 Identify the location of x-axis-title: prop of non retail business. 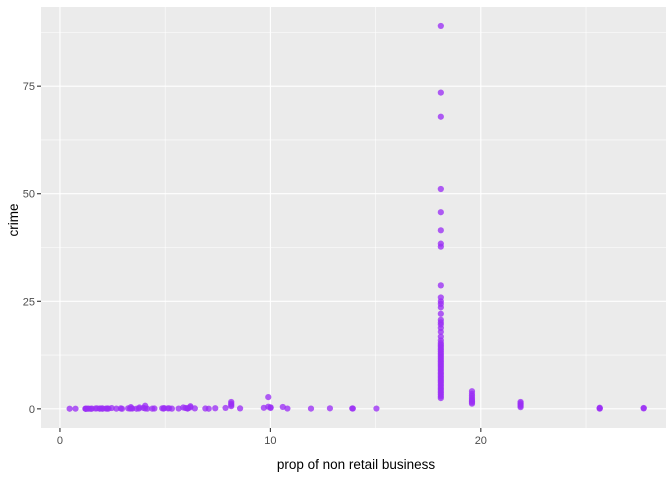
(356, 464).